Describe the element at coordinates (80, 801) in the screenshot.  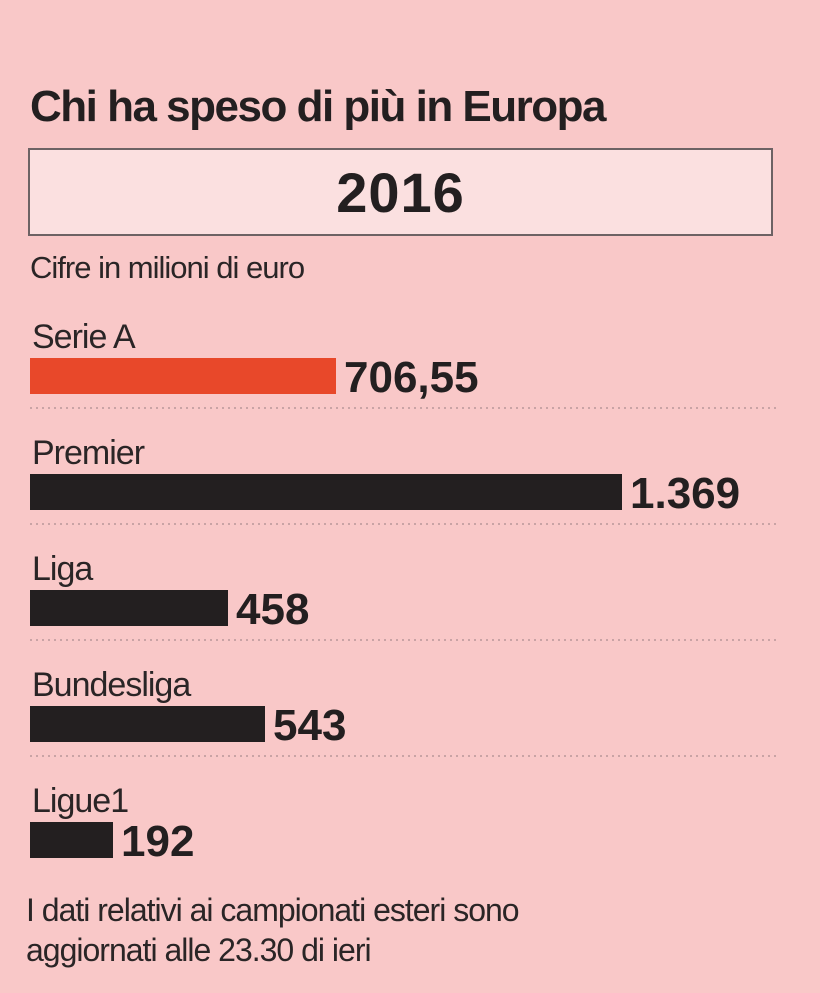
I see `category-label-ligue1: Ligue1` at that location.